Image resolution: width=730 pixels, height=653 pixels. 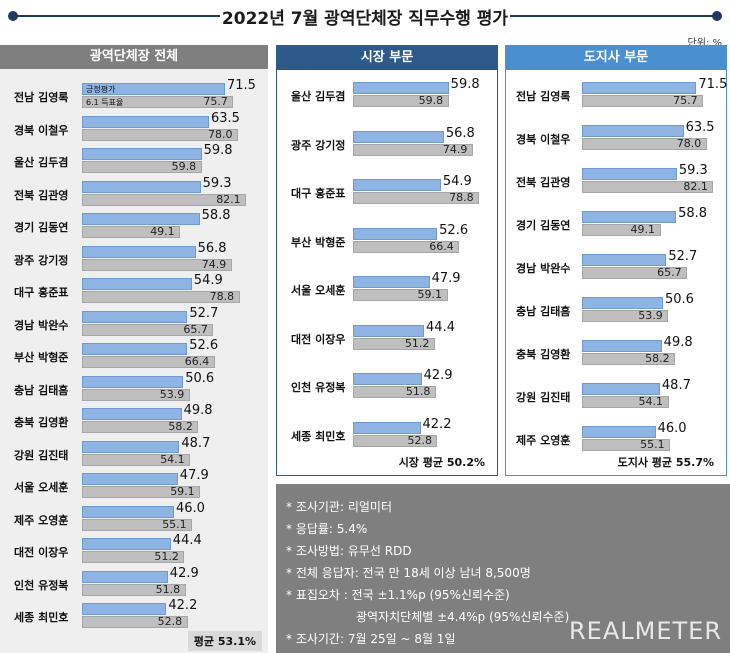 What do you see at coordinates (41, 422) in the screenshot?
I see `row-label: 충북 김영환` at bounding box center [41, 422].